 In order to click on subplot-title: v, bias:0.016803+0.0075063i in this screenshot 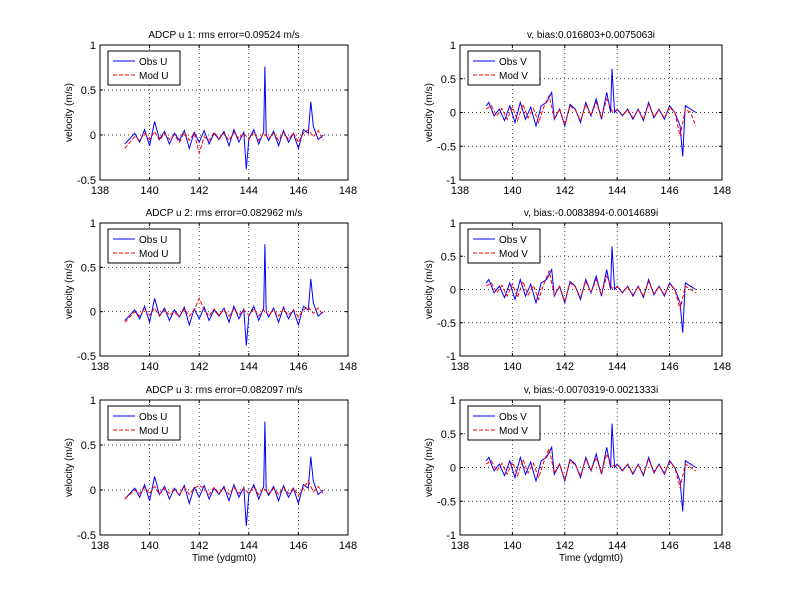, I will do `click(591, 35)`.